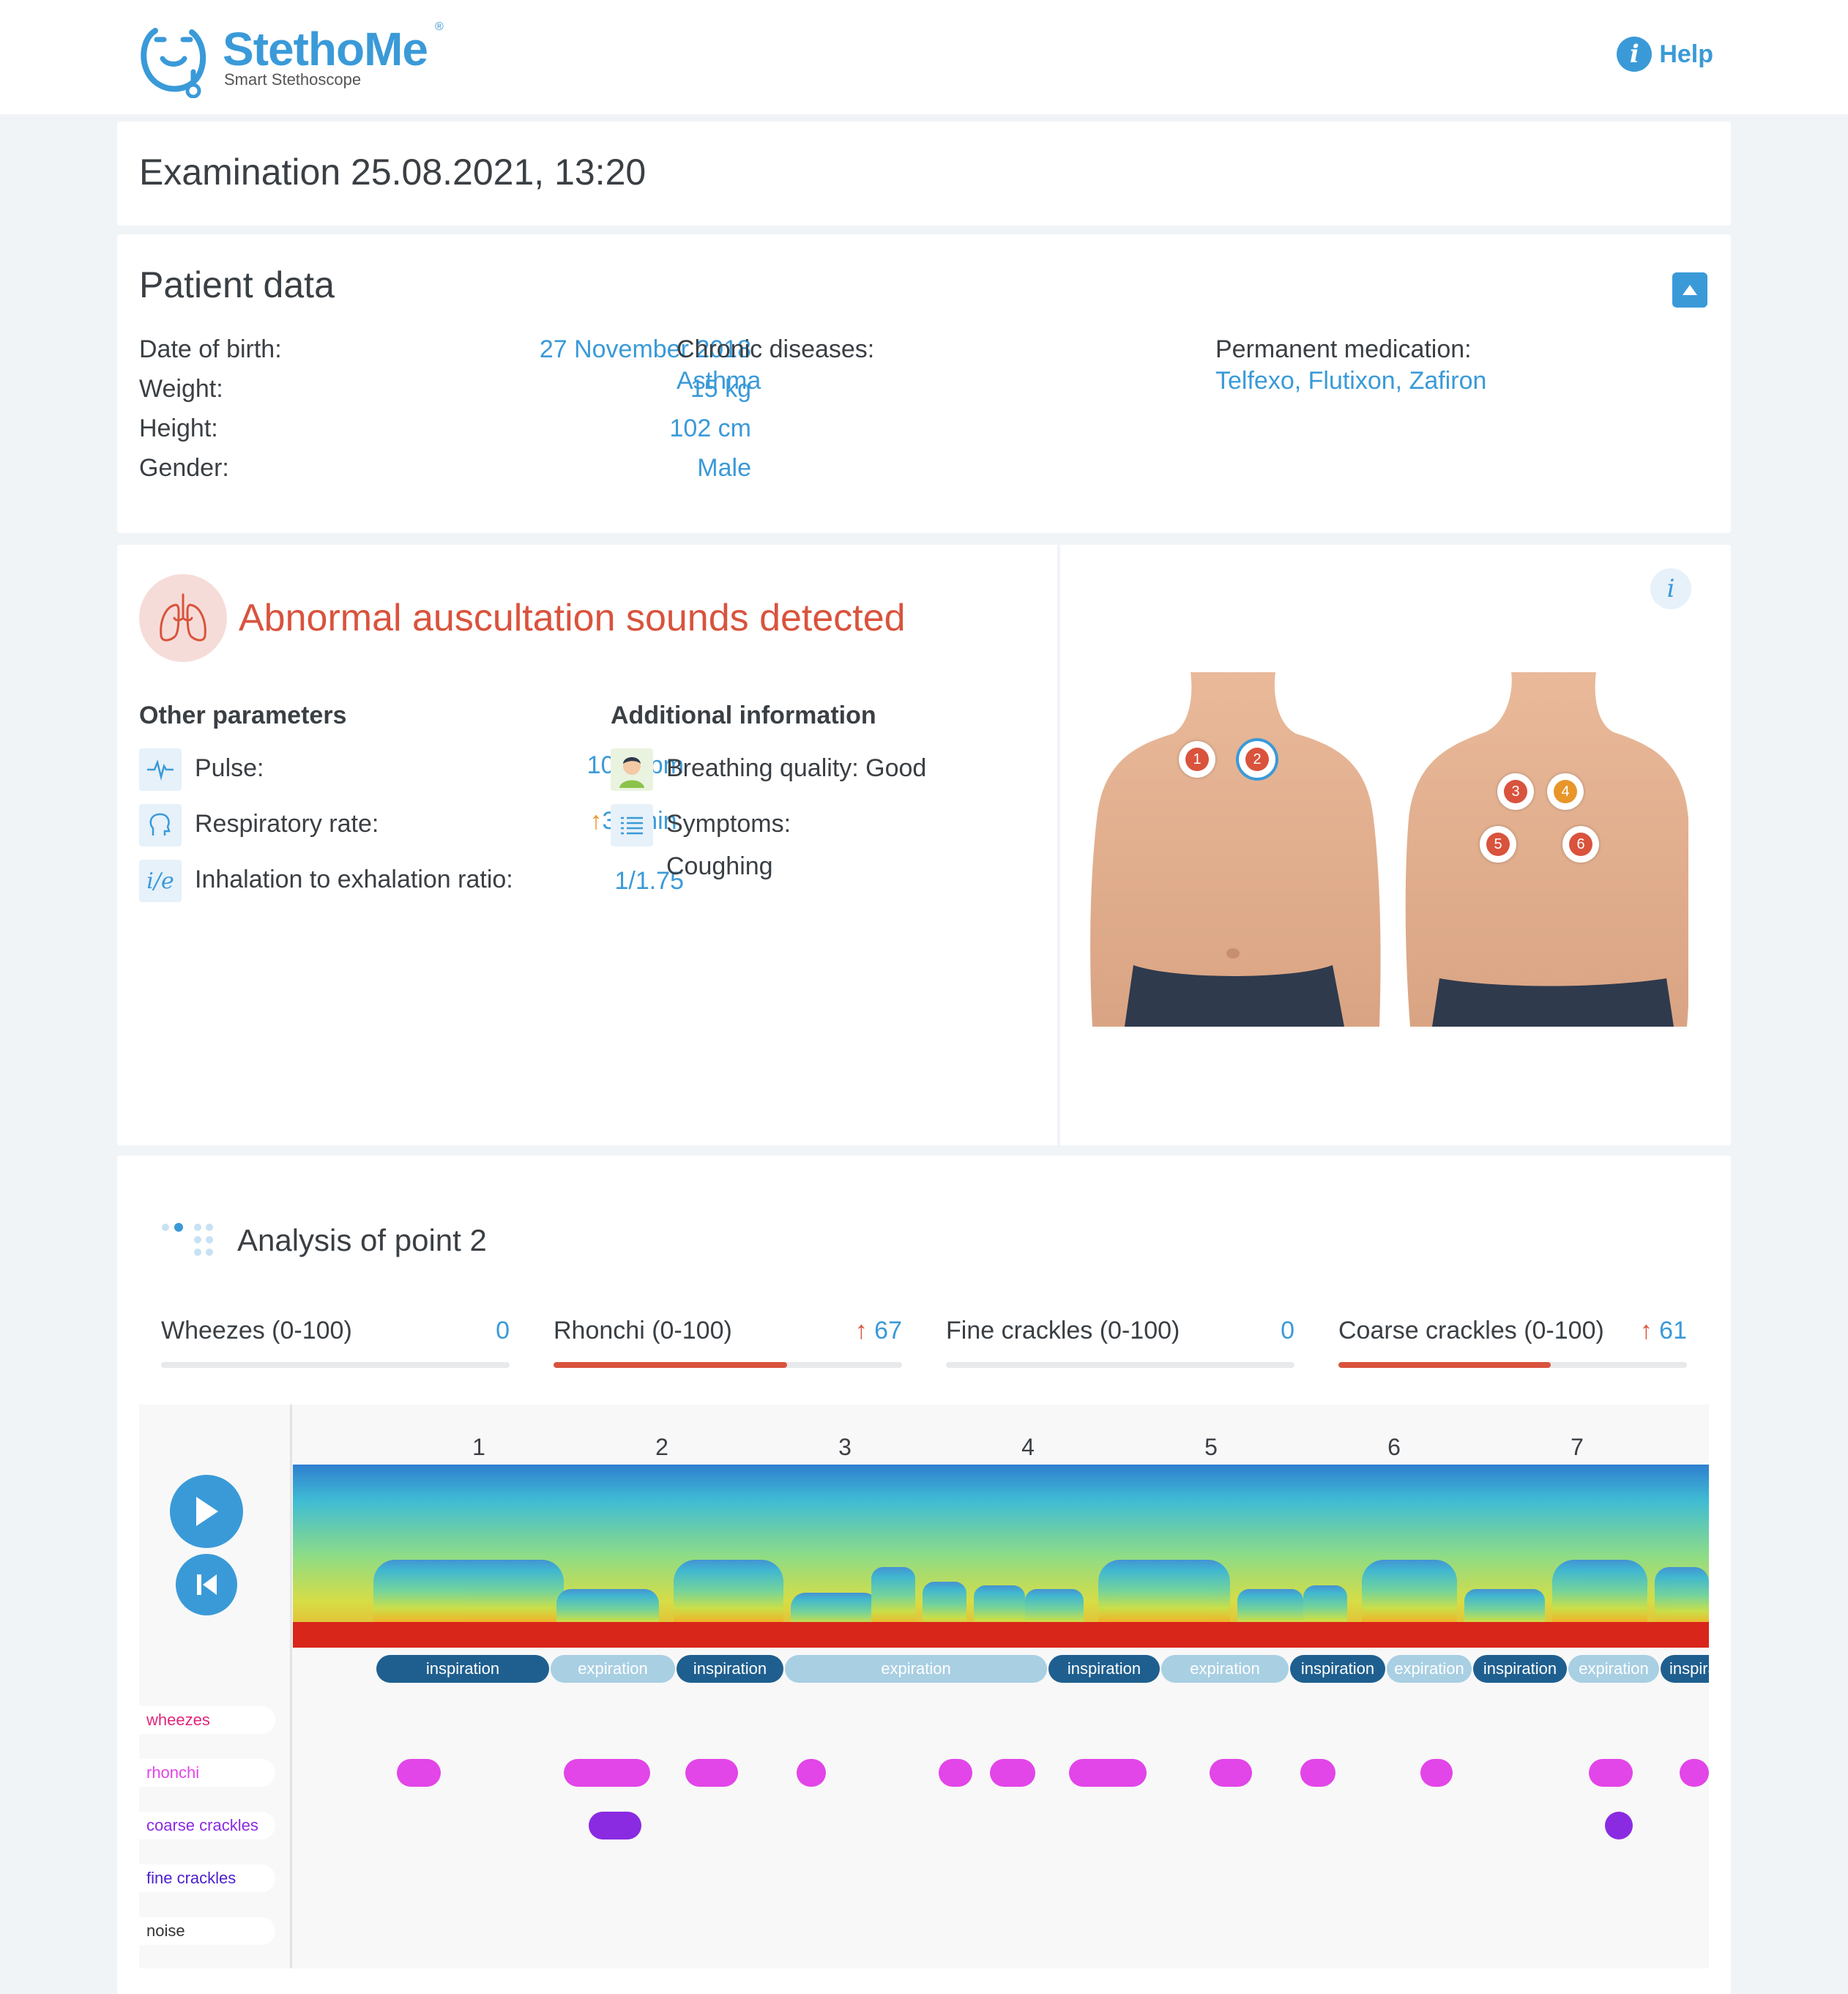 This screenshot has height=1994, width=1848. I want to click on play-button, so click(206, 1511).